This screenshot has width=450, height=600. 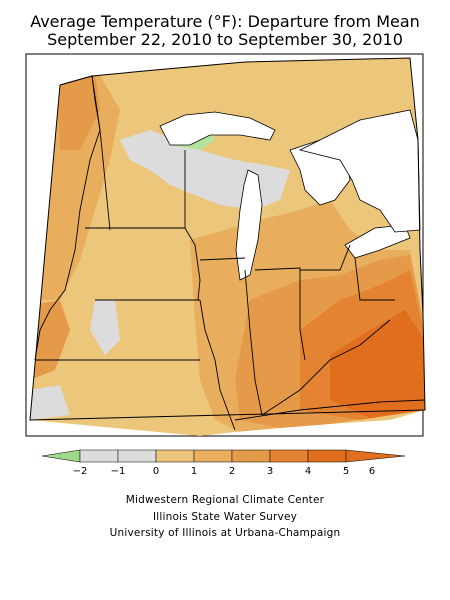 What do you see at coordinates (222, 259) in the screenshot?
I see `border-wi-il` at bounding box center [222, 259].